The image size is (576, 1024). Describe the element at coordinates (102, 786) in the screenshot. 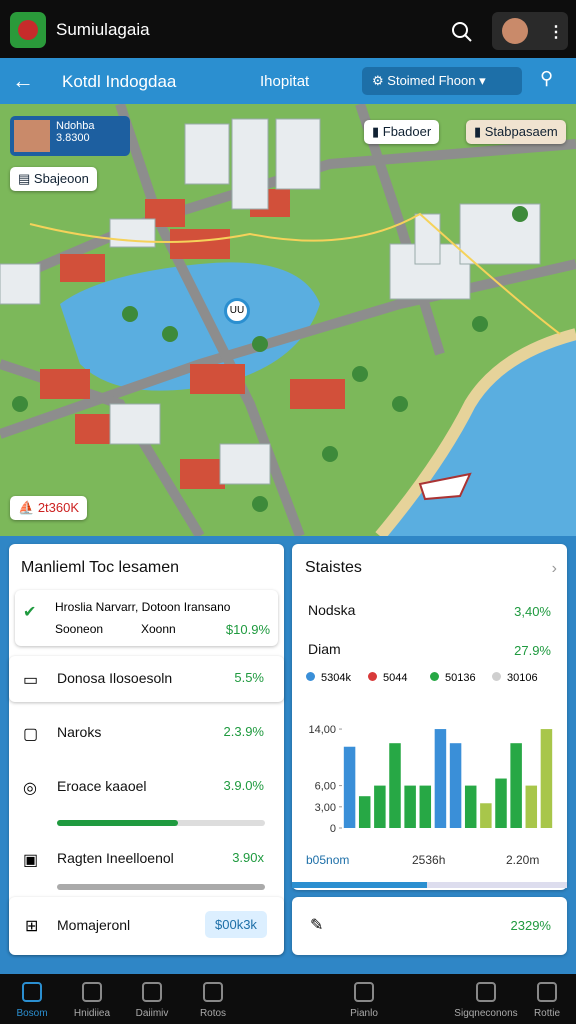

I see `row-label: Eroace kaaoel` at that location.